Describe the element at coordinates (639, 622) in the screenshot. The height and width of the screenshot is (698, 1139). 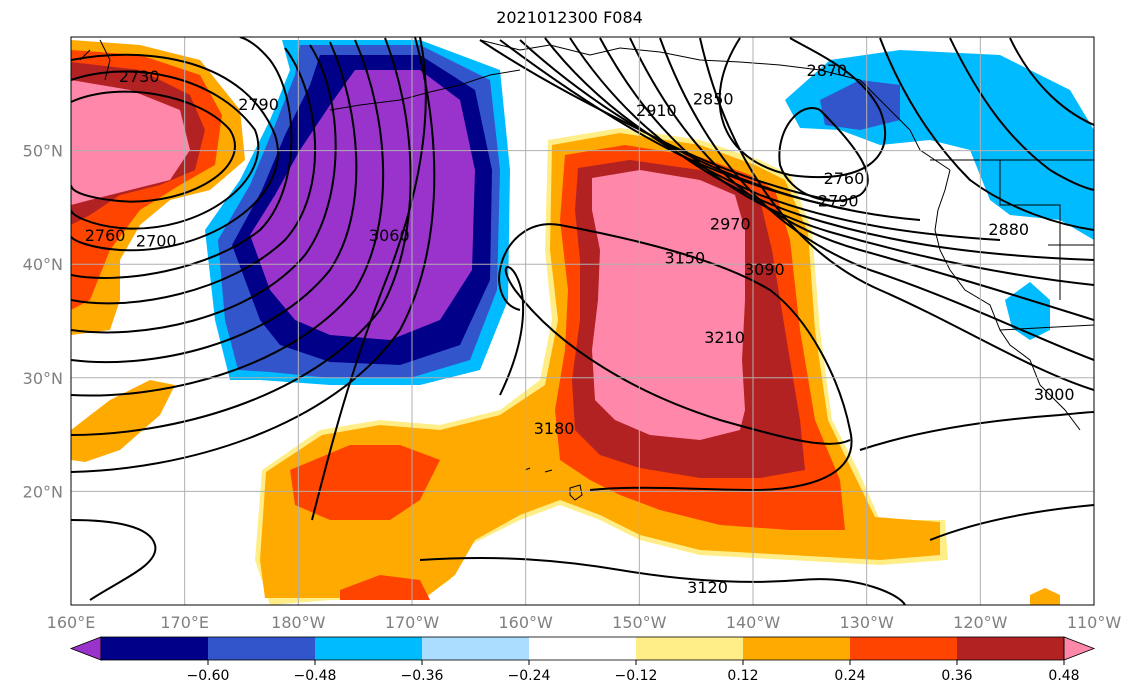
I see `longitude-tick-label: 150°W` at that location.